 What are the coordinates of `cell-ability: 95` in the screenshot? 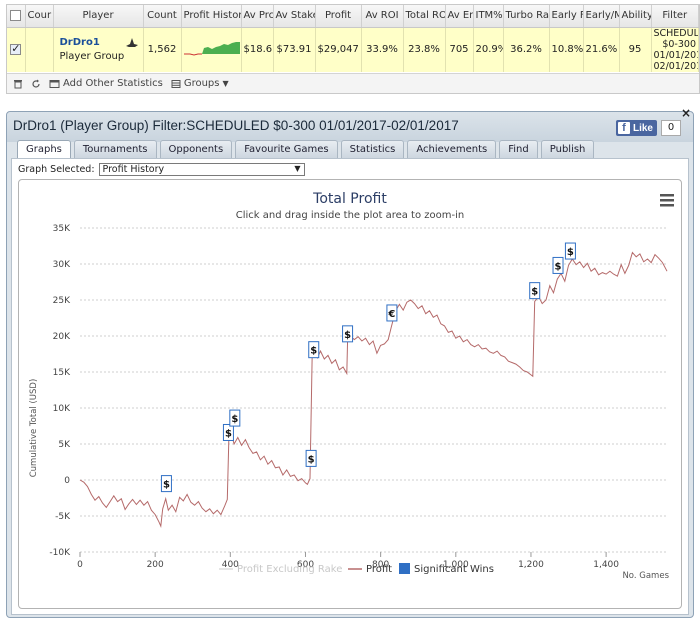 It's located at (635, 49).